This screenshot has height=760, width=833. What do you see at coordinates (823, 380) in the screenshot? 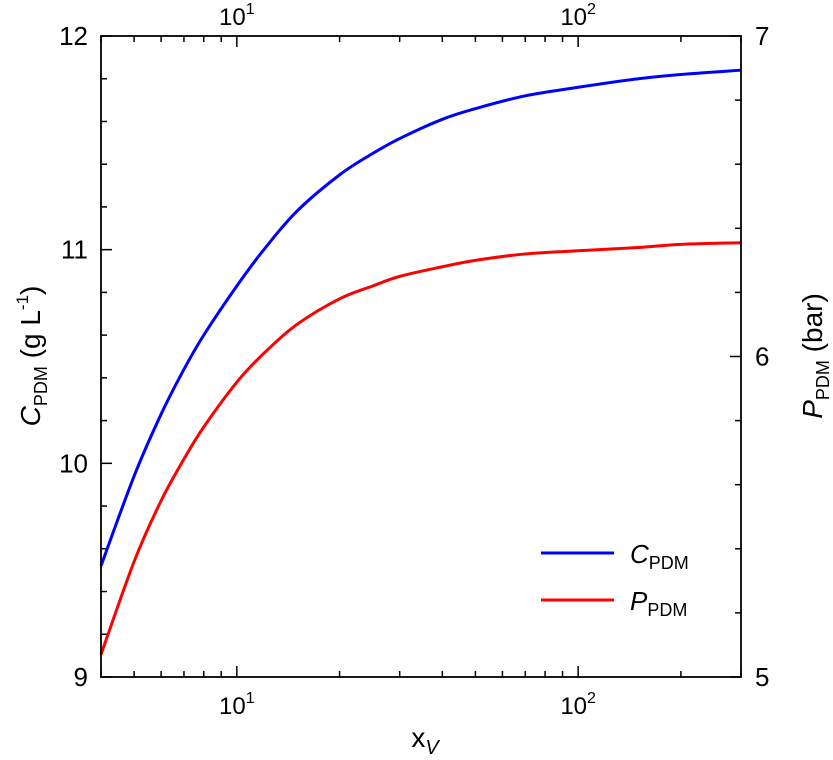
I see `y-axis-right-title-sub: PDM` at bounding box center [823, 380].